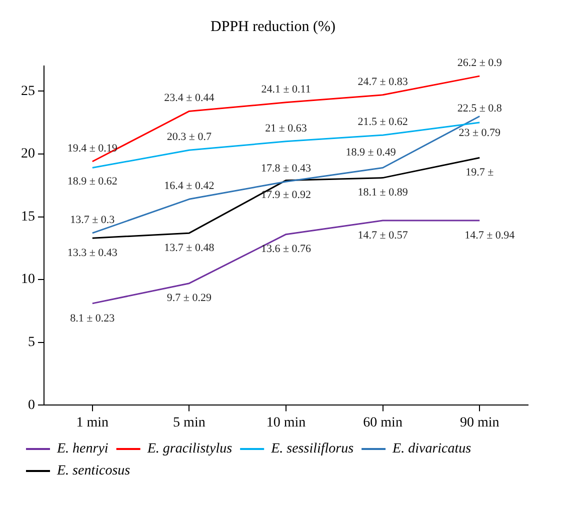 This screenshot has height=506, width=578. What do you see at coordinates (383, 82) in the screenshot?
I see `data-label: 24.7 ± 0.83` at bounding box center [383, 82].